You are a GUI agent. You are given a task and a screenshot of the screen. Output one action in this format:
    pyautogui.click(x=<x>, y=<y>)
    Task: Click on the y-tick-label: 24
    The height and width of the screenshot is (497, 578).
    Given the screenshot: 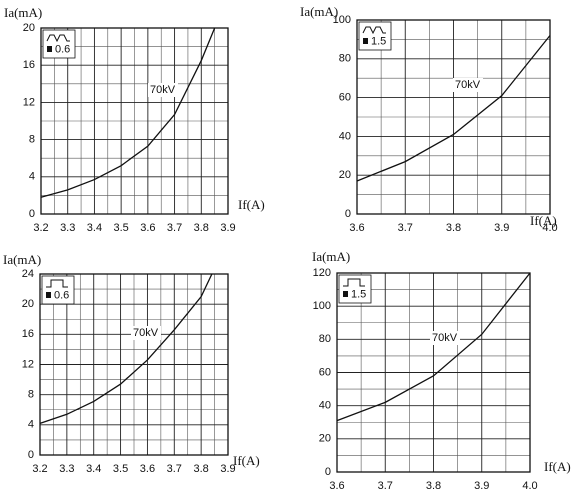 What is the action you would take?
    pyautogui.click(x=28, y=274)
    